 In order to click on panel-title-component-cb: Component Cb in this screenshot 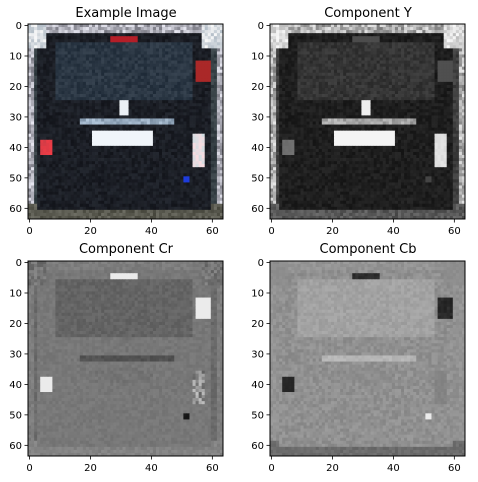, I will do `click(368, 249)`.